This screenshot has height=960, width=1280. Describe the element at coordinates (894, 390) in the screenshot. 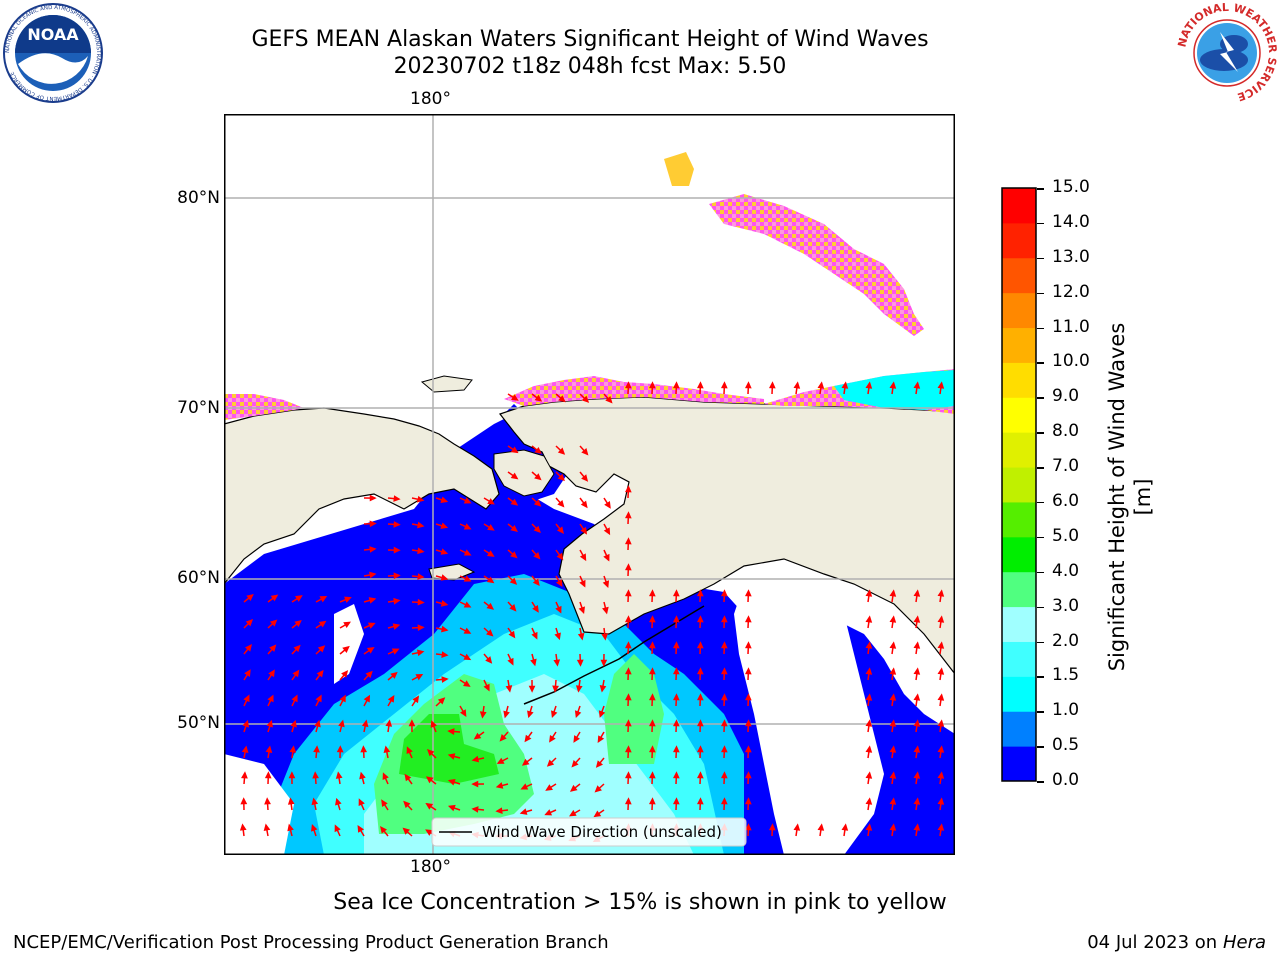

I see `beaufort-cyan` at that location.